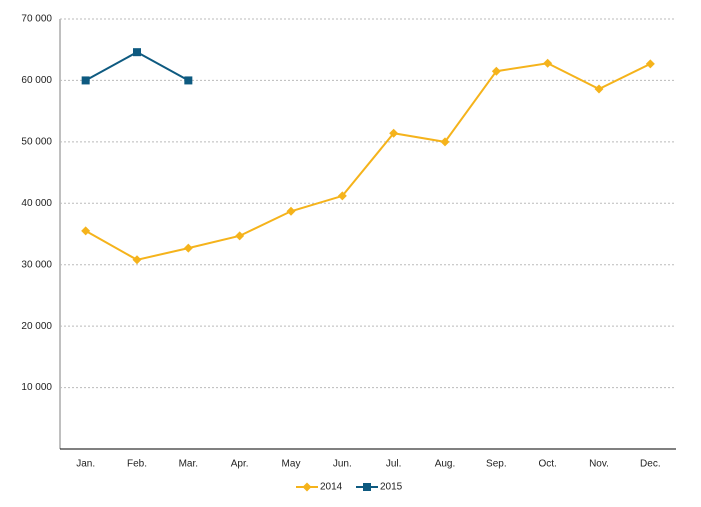  Describe the element at coordinates (36, 264) in the screenshot. I see `y-tick-label: 30 000` at that location.